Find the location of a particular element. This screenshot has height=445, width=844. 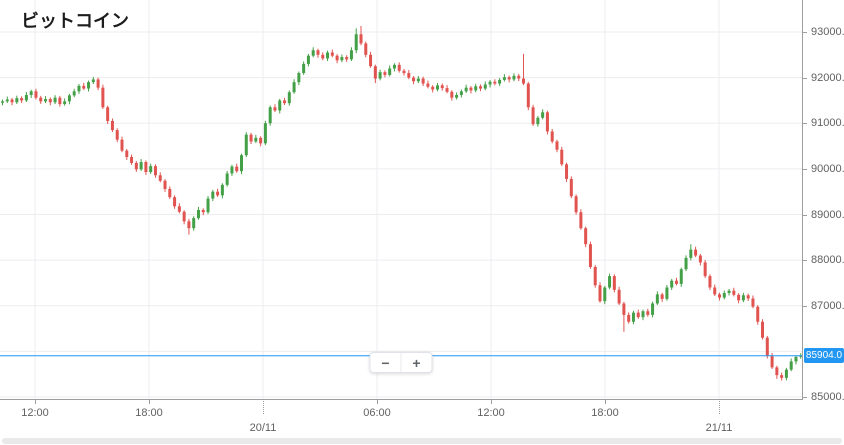

date-tick-label: 21/11 is located at coordinates (719, 428).